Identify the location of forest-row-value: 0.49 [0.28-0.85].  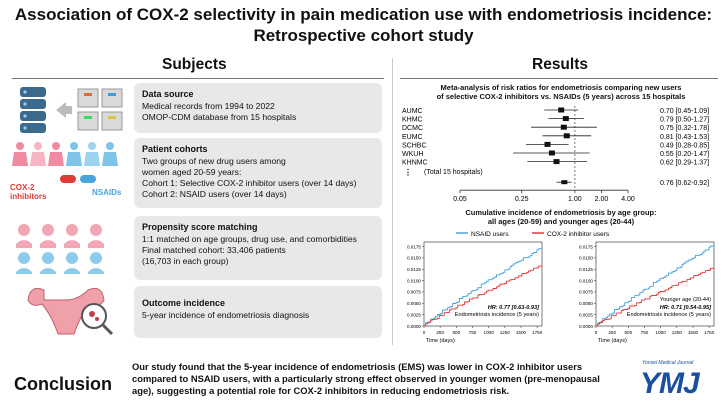
(684, 145).